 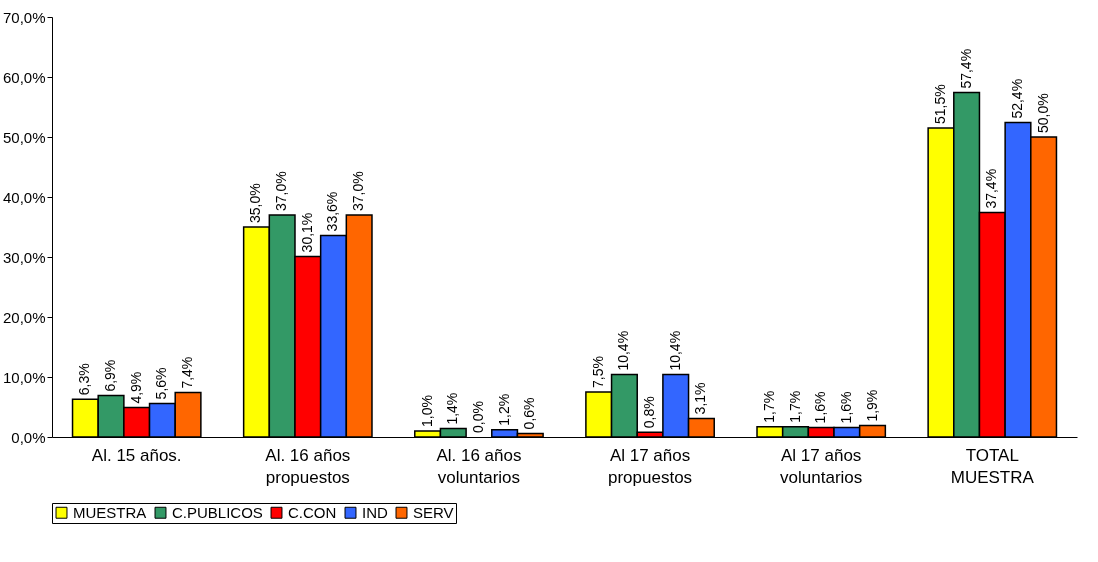 I want to click on data-label: 0,8%, so click(x=649, y=412).